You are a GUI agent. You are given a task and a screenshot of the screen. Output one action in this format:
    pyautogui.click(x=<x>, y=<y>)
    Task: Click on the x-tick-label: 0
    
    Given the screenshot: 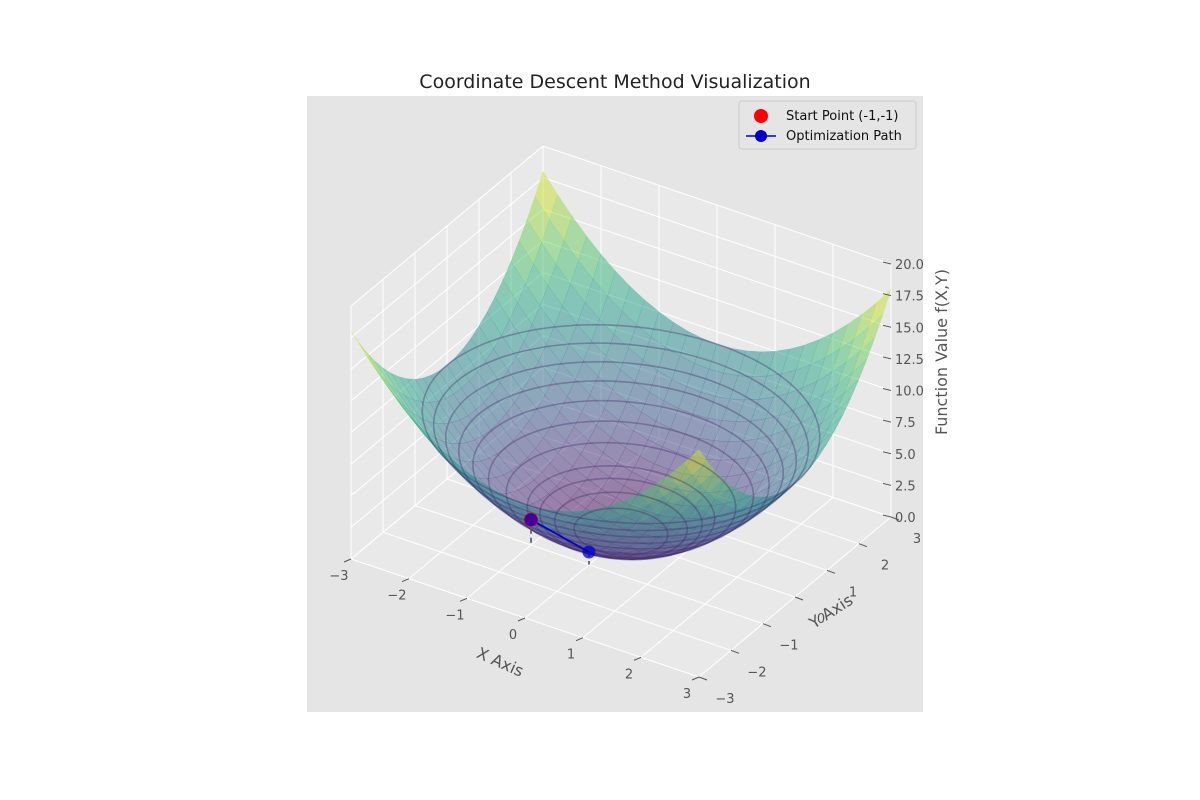 What is the action you would take?
    pyautogui.click(x=513, y=635)
    